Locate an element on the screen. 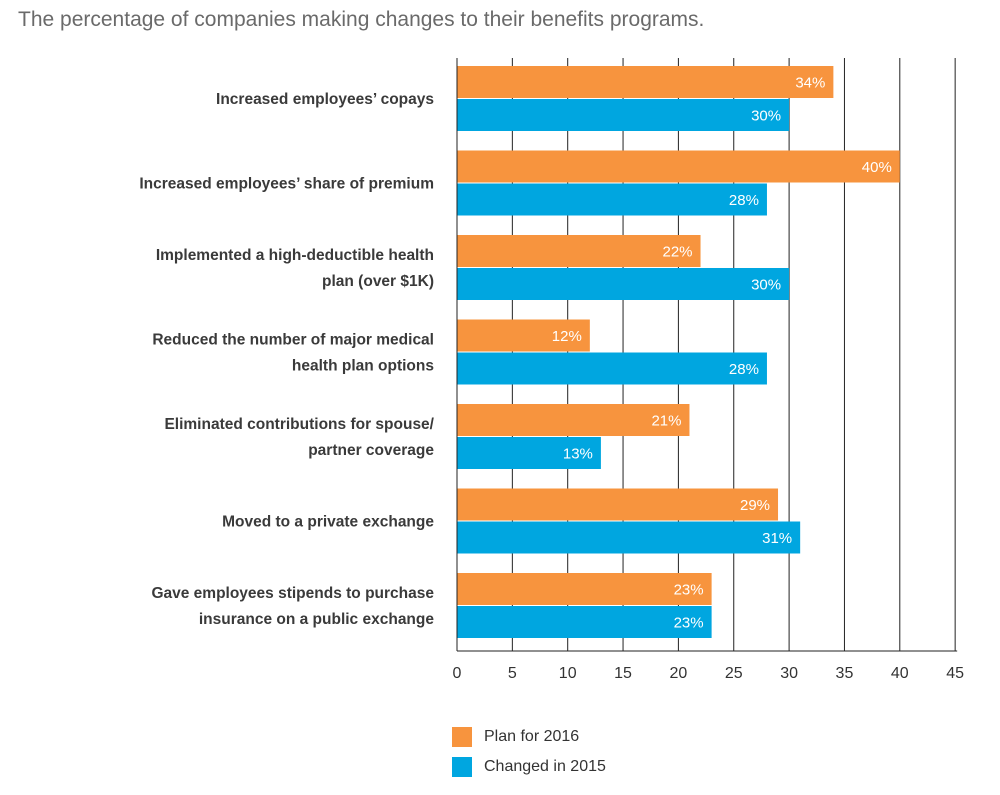  category-label: Eliminated contributions for spouse/ is located at coordinates (299, 424).